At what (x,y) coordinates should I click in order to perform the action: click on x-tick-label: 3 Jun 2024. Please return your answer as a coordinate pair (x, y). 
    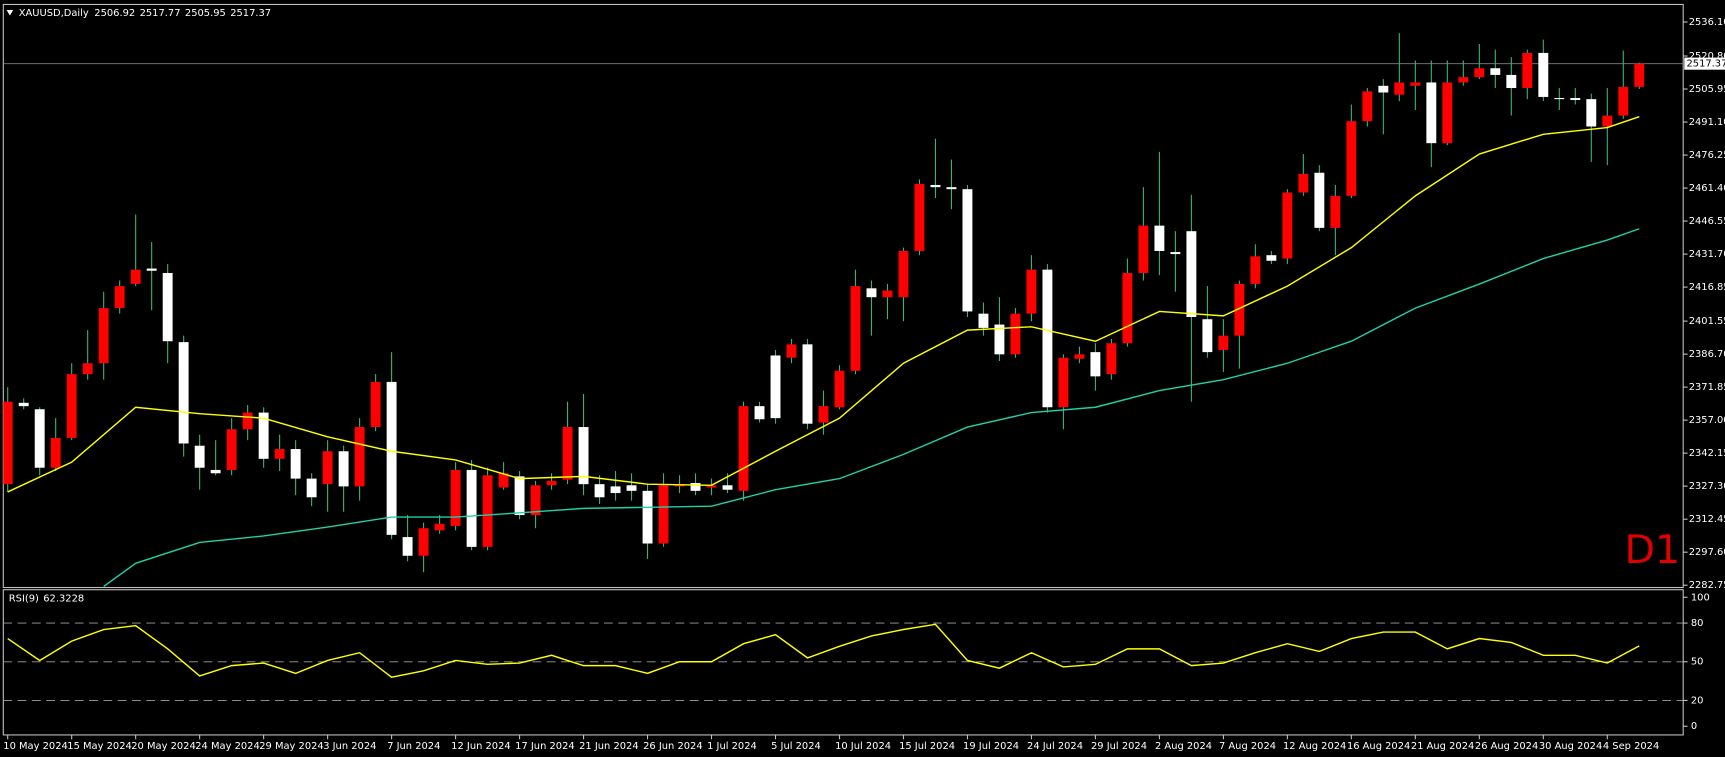
    Looking at the image, I should click on (349, 746).